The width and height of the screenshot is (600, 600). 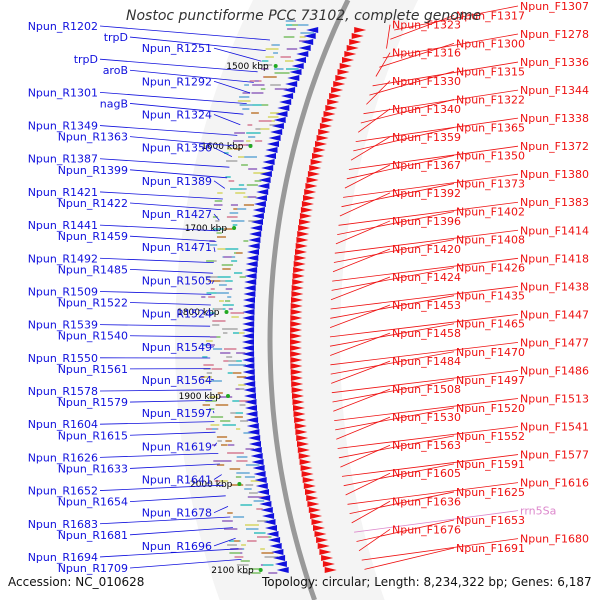 What do you see at coordinates (554, 398) in the screenshot?
I see `forward-gene-label: Npun_F1513` at bounding box center [554, 398].